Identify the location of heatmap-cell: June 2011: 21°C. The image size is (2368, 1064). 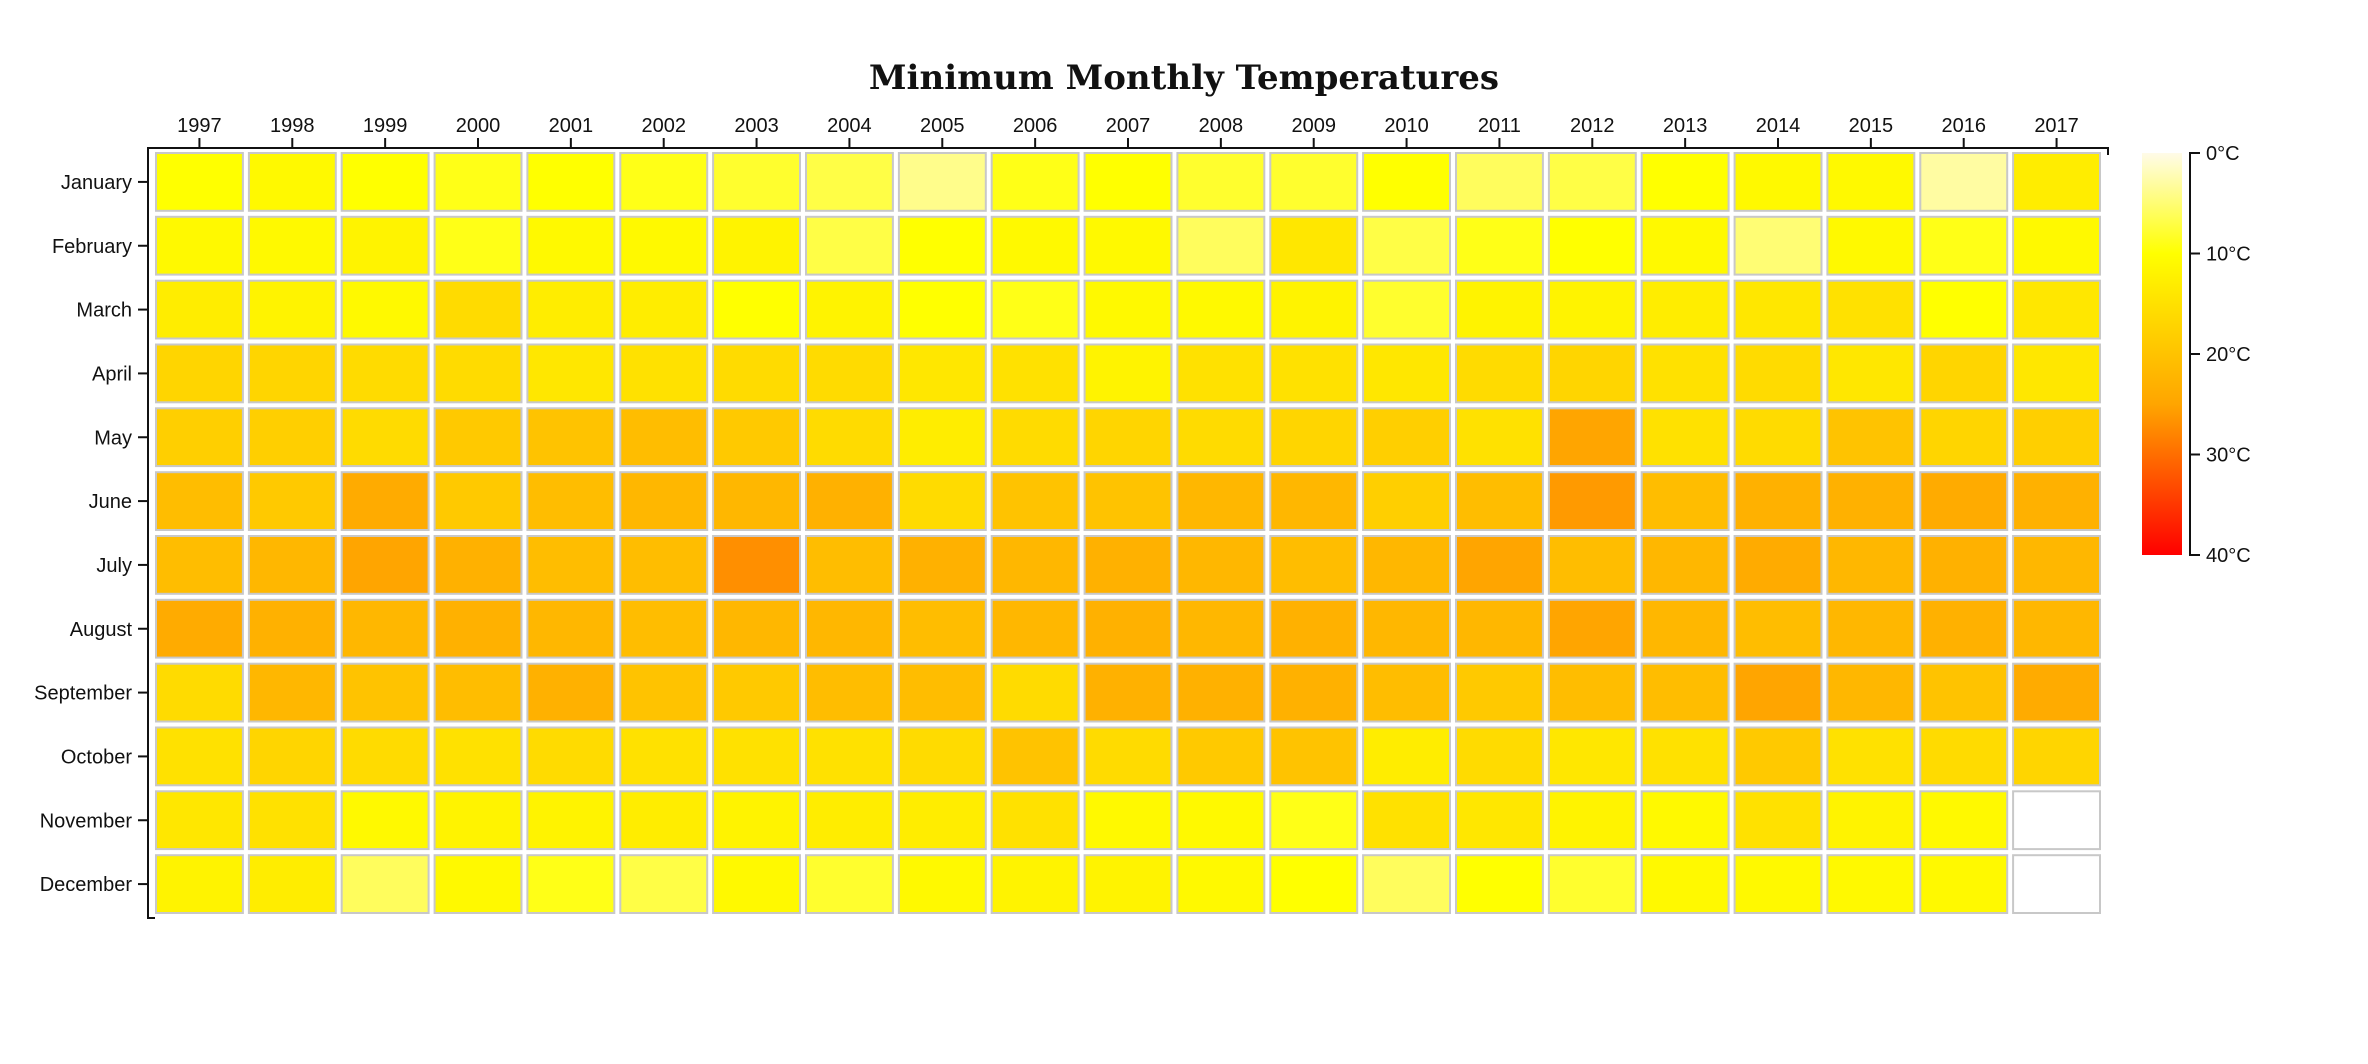
(1499, 501).